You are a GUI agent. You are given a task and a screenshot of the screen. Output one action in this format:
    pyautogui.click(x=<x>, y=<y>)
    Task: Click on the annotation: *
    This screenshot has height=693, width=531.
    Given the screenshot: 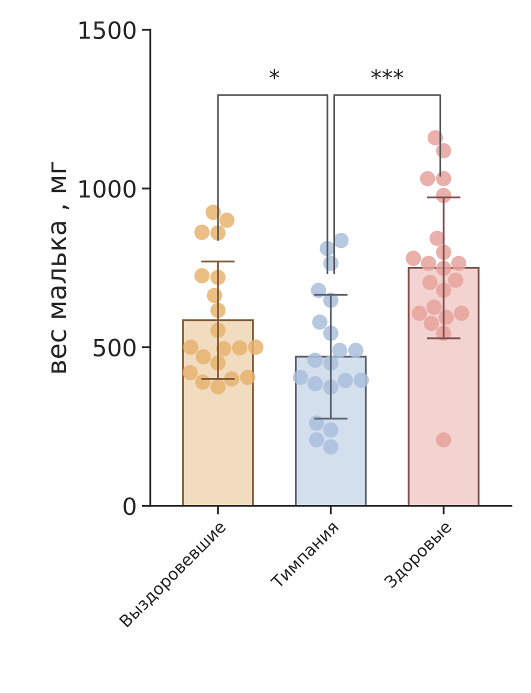 What is the action you would take?
    pyautogui.click(x=275, y=74)
    